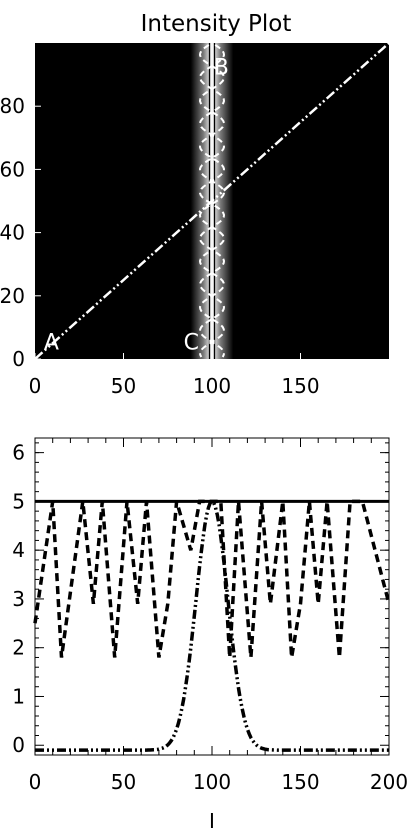  What do you see at coordinates (18, 599) in the screenshot?
I see `y-tick-label: 3` at bounding box center [18, 599].